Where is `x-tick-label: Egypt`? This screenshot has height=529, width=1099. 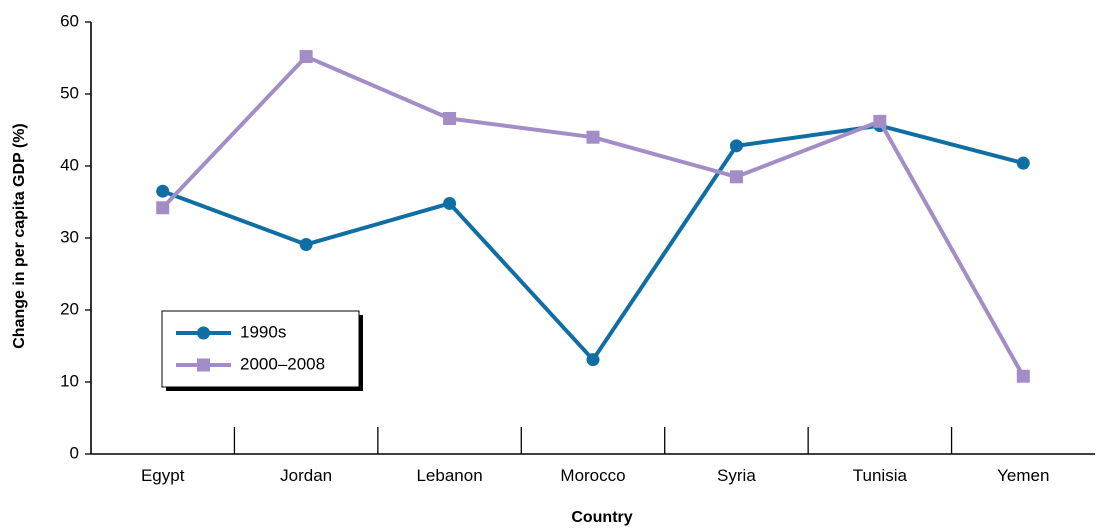 x-tick-label: Egypt is located at coordinates (163, 475).